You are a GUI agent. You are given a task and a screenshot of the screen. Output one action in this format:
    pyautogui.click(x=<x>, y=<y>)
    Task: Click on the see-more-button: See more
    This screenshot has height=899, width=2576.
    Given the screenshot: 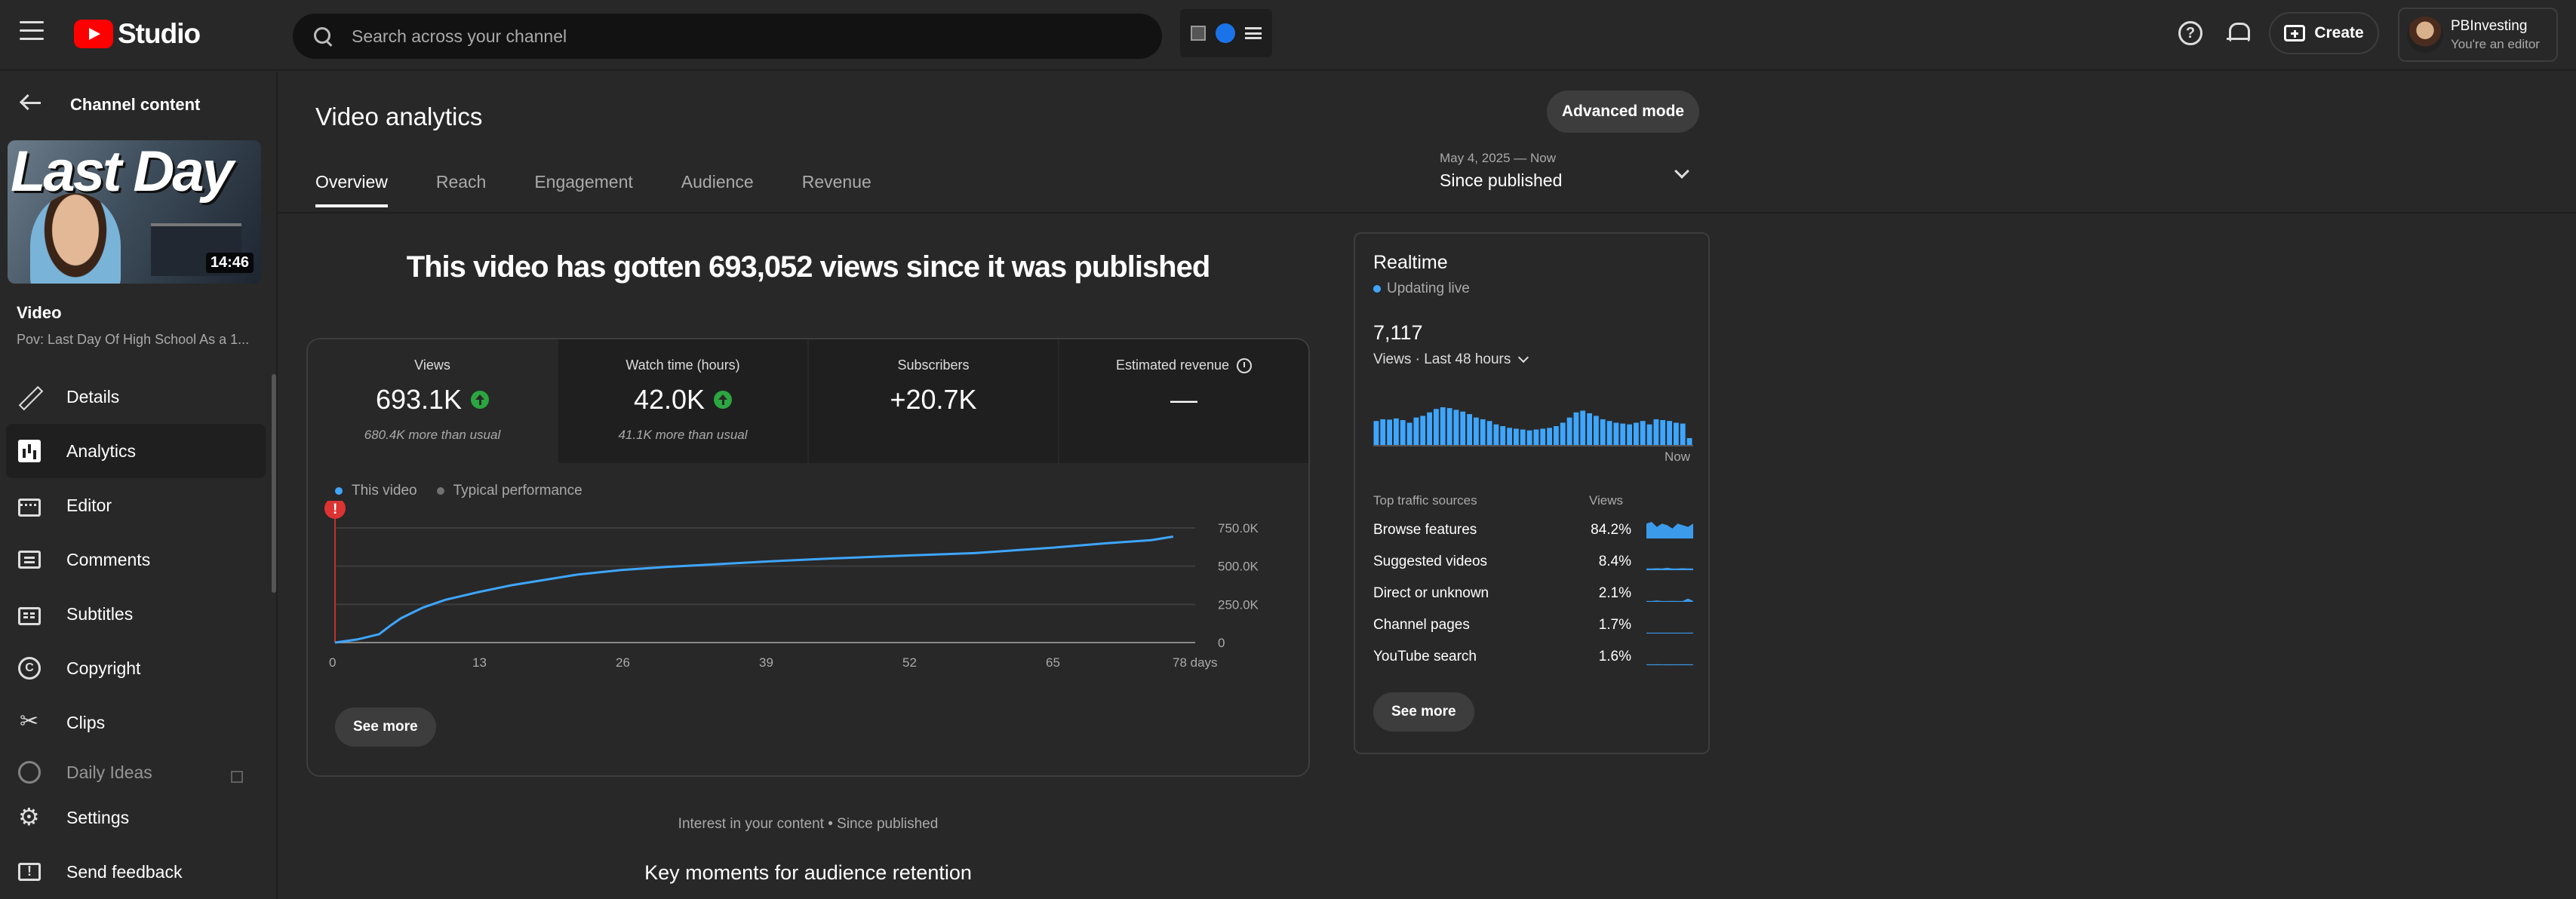 What is the action you would take?
    pyautogui.click(x=385, y=727)
    